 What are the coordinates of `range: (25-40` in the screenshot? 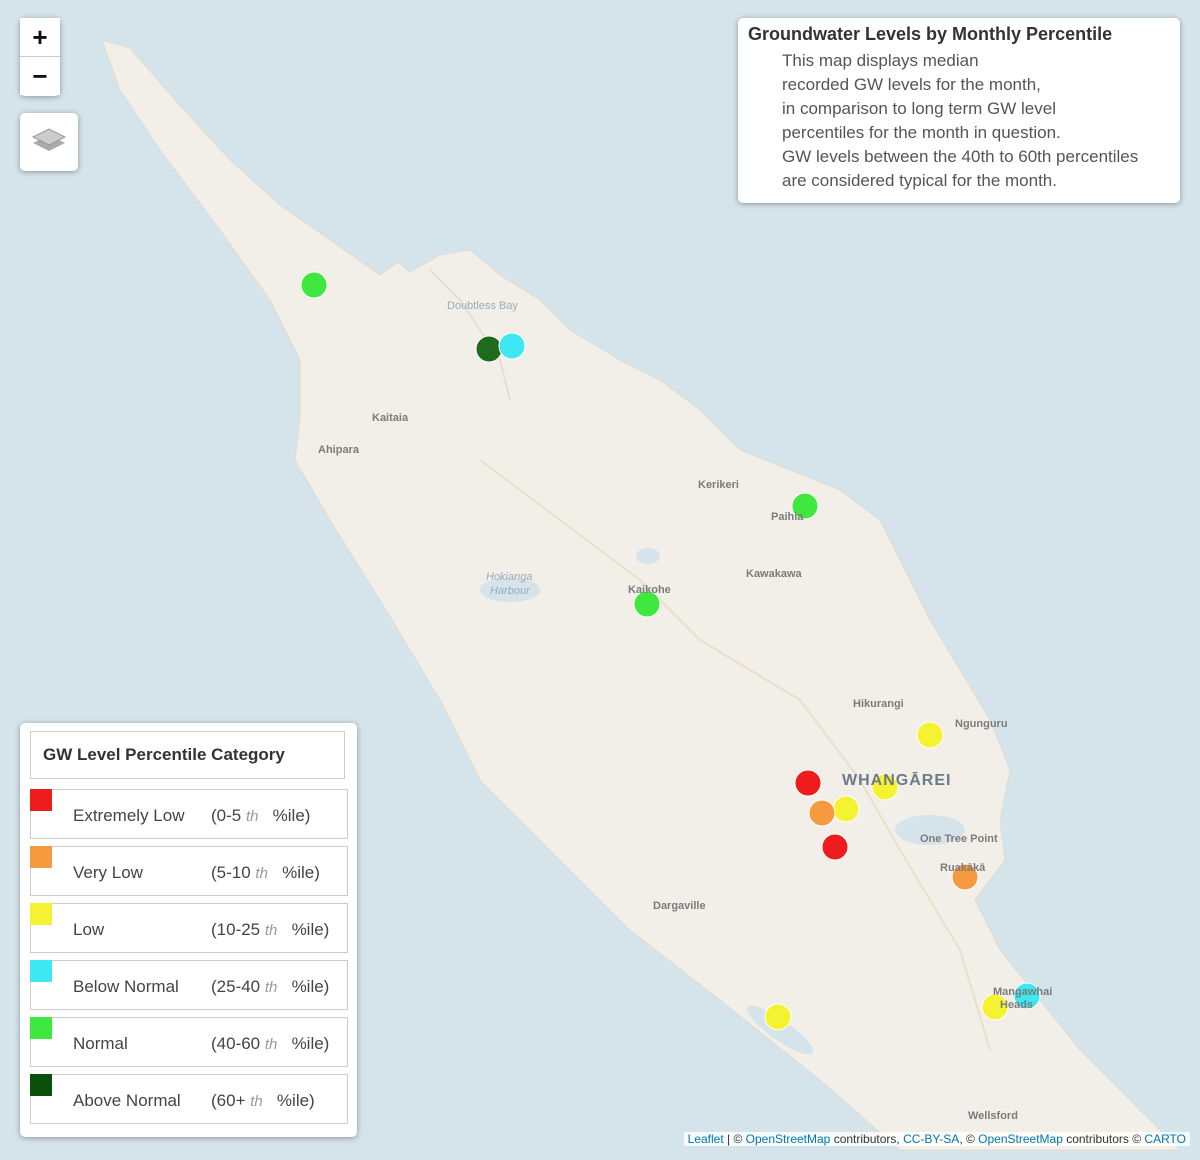 It's located at (236, 986).